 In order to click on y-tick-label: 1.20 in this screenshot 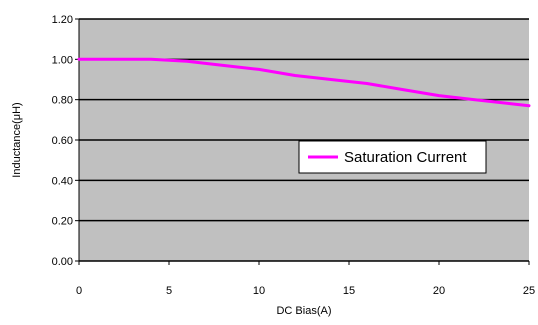, I will do `click(62, 20)`.